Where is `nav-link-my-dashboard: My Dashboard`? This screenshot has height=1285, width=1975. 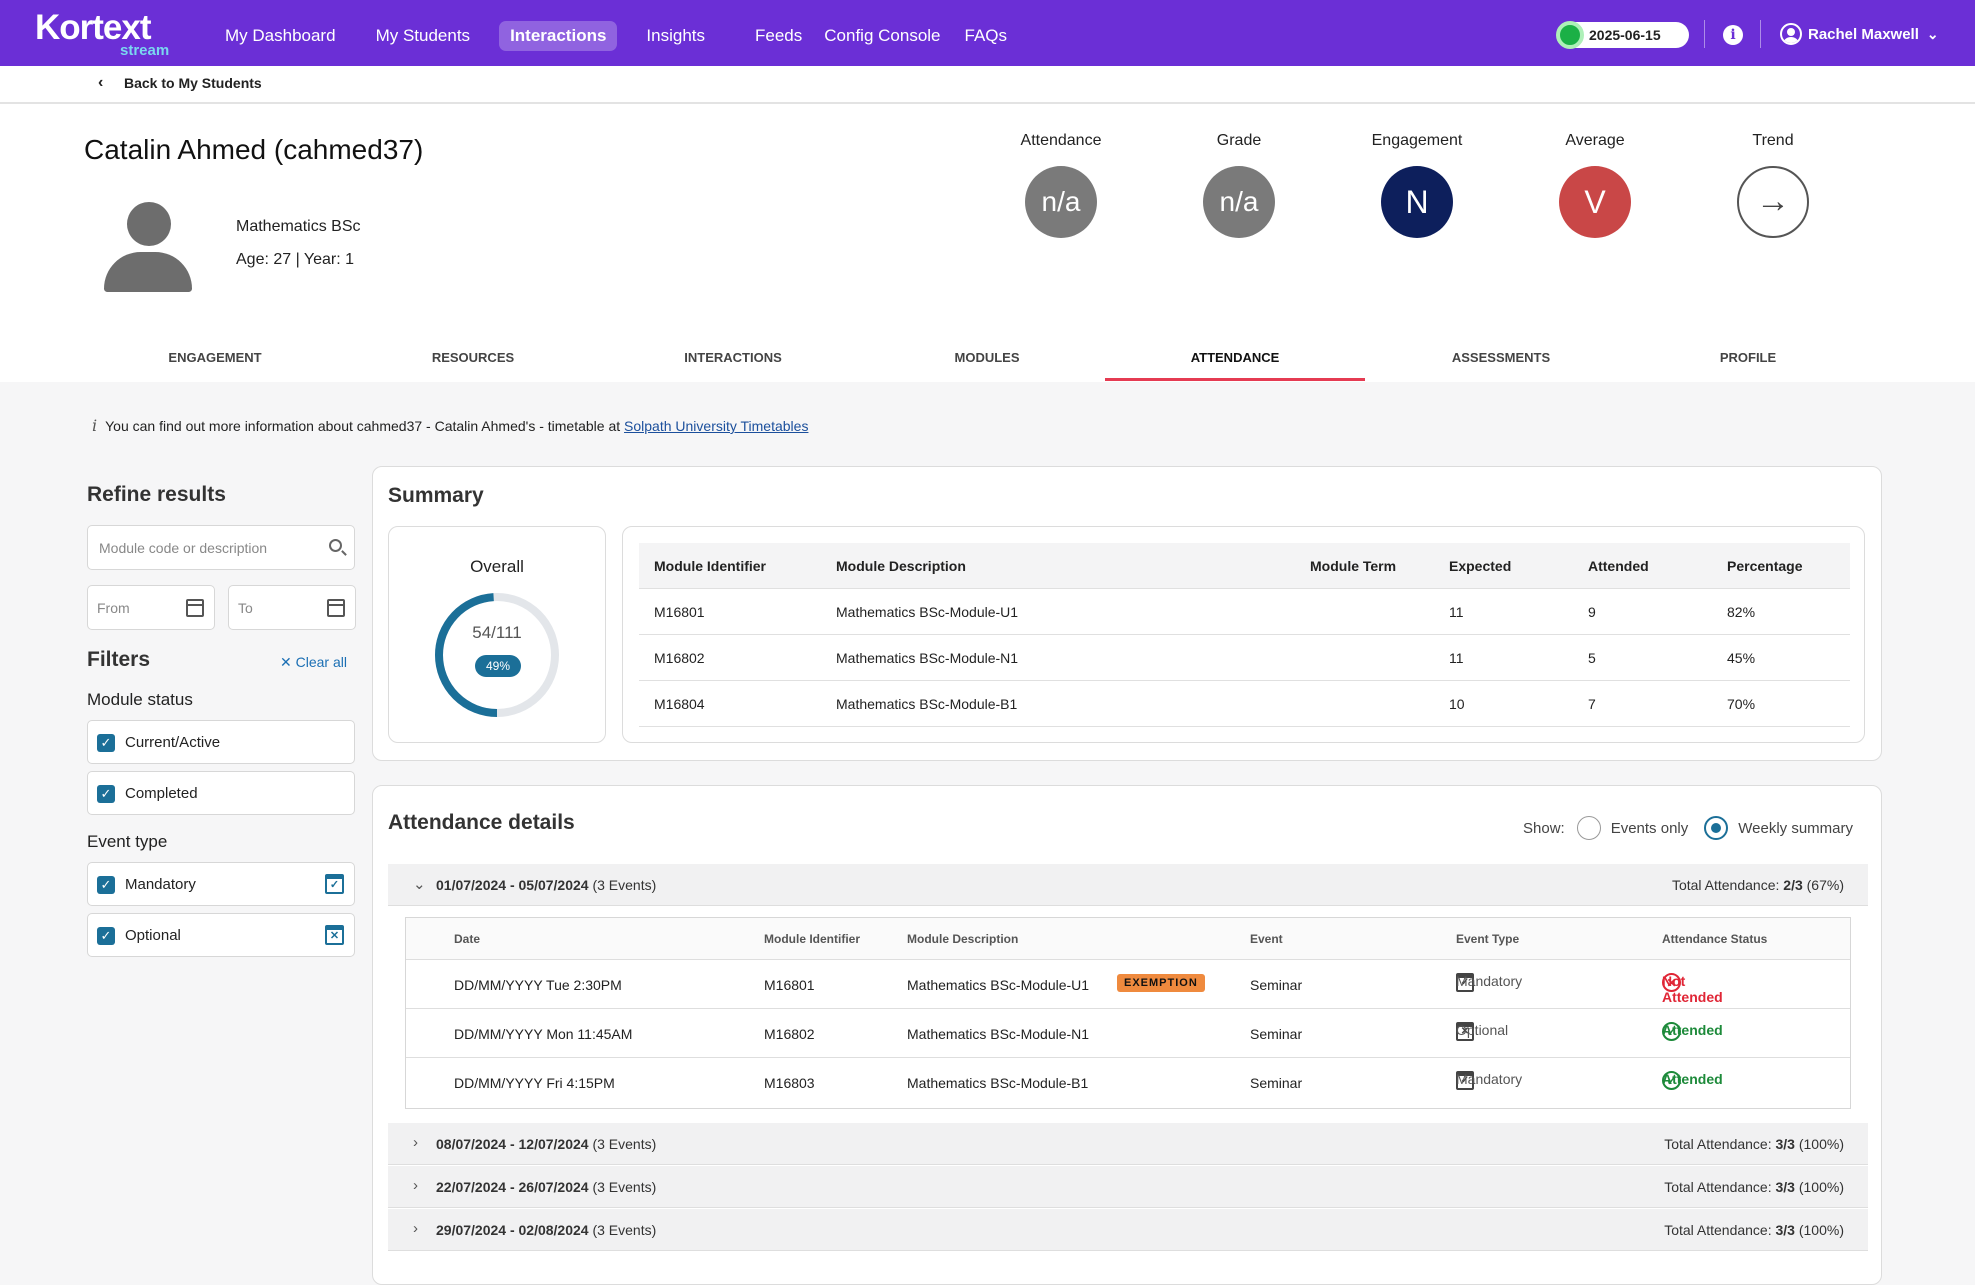
nav-link-my-dashboard: My Dashboard is located at coordinates (280, 35).